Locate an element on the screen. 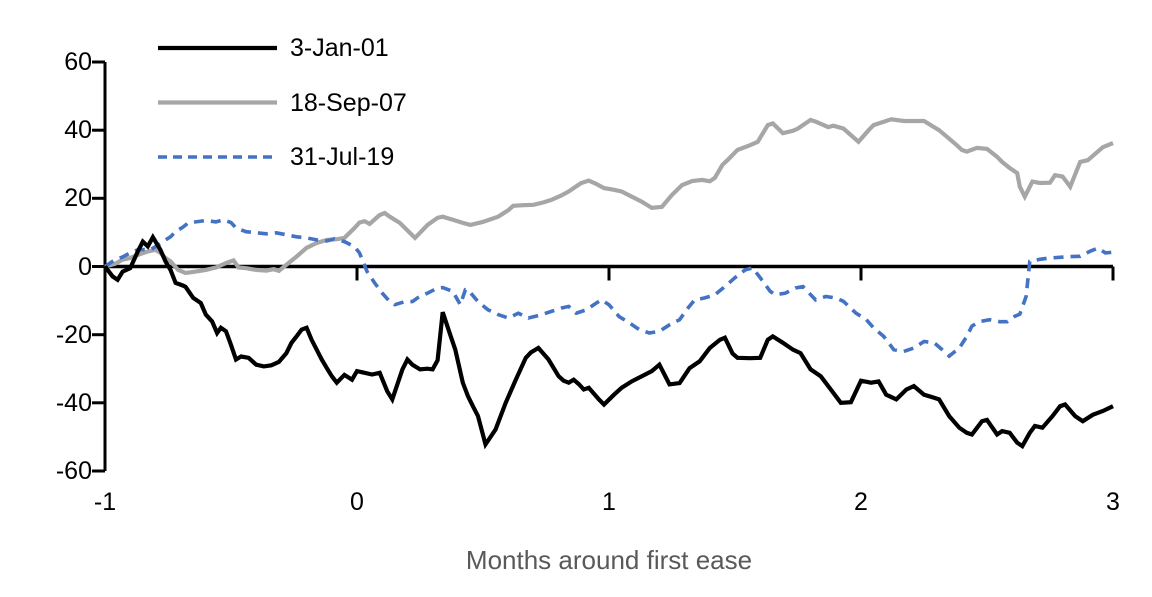 This screenshot has width=1152, height=597. y-tick-label: 60 is located at coordinates (78, 62).